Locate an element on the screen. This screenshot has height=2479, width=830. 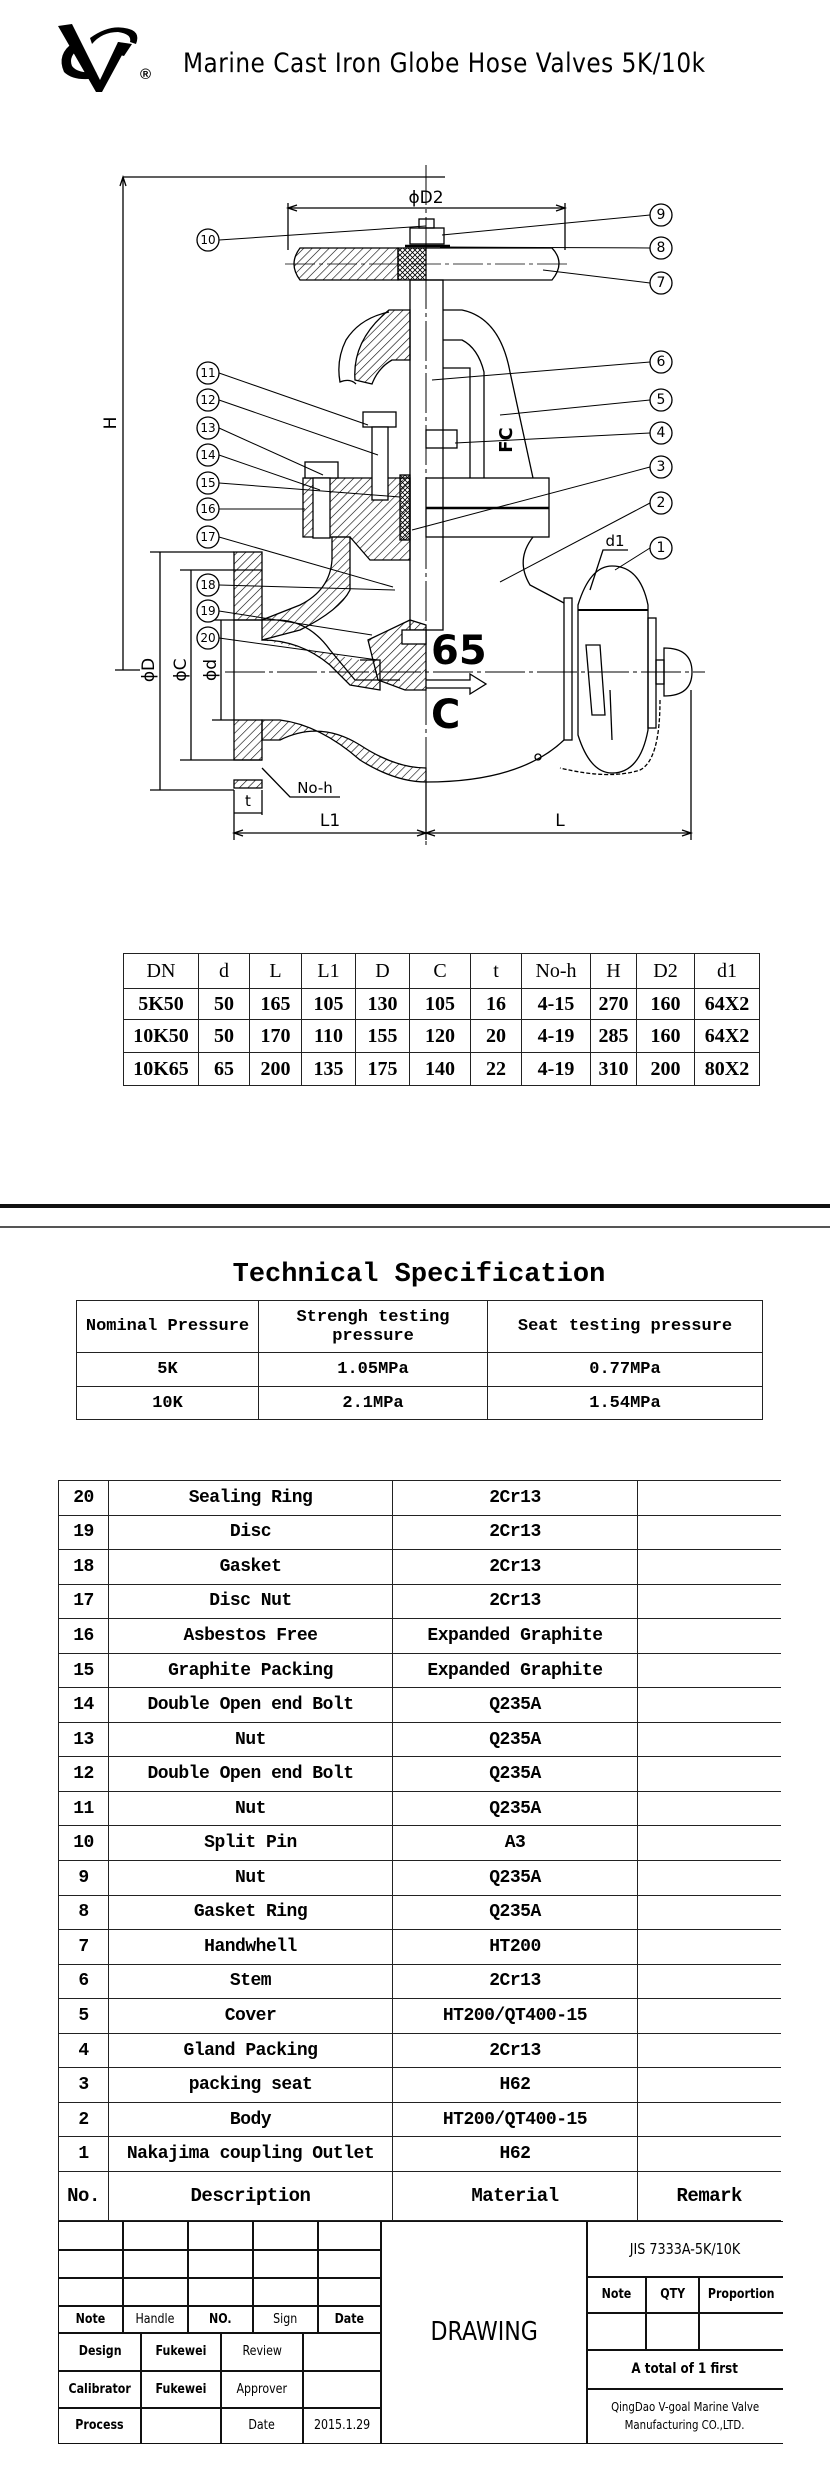
dim-table-row: 5K50 50 165 105 130 105 16 4-15 270 160 64X2 is located at coordinates (441, 1004).